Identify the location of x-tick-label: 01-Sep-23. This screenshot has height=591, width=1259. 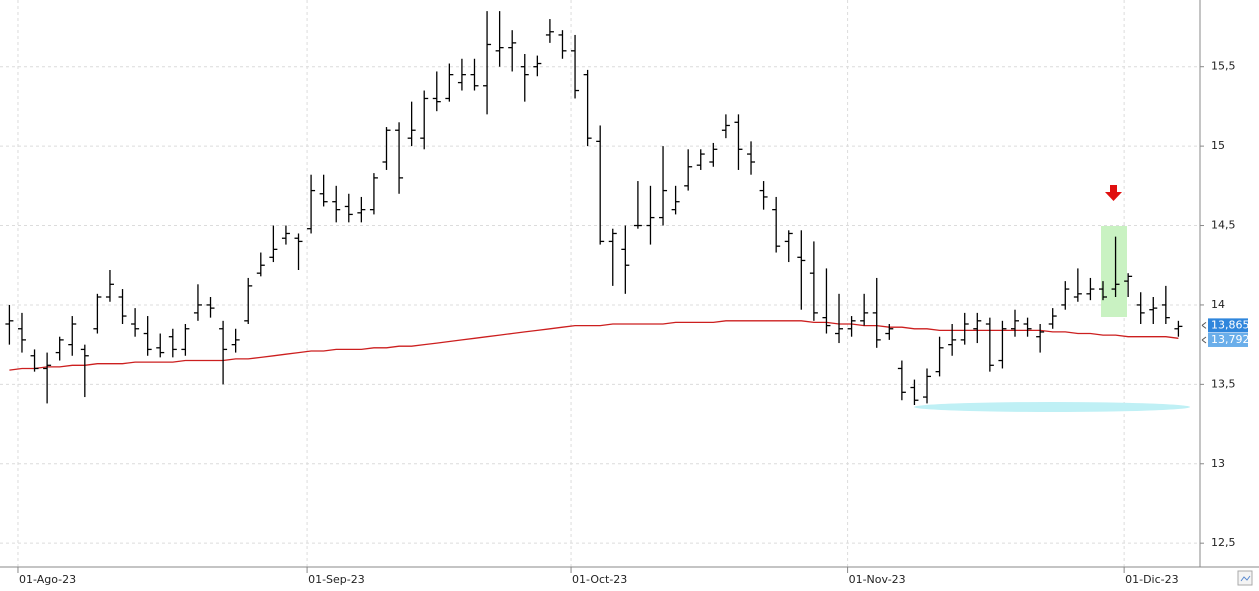
(336, 579).